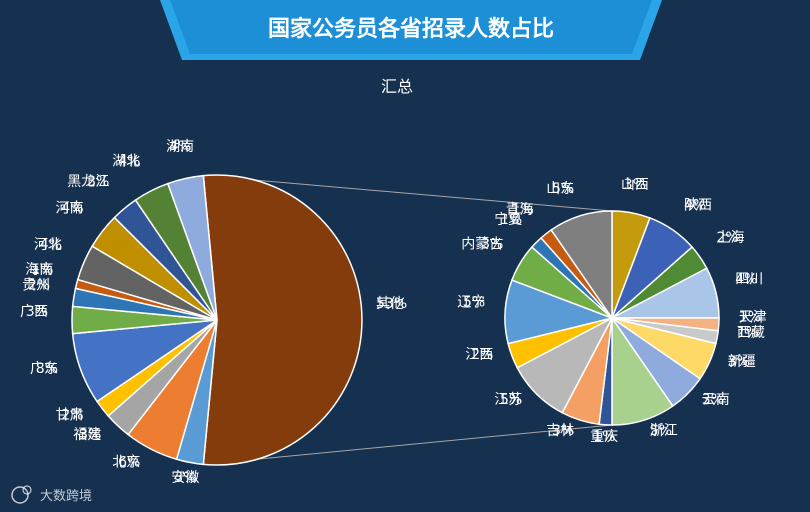  Describe the element at coordinates (39, 270) in the screenshot. I see `main-slice-label-8: 海南1%` at that location.